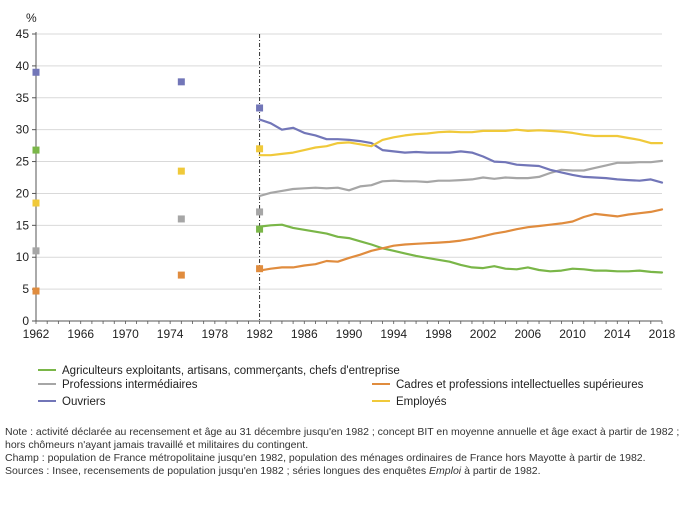 The height and width of the screenshot is (506, 698). I want to click on x-tick-label: 2010, so click(572, 334).